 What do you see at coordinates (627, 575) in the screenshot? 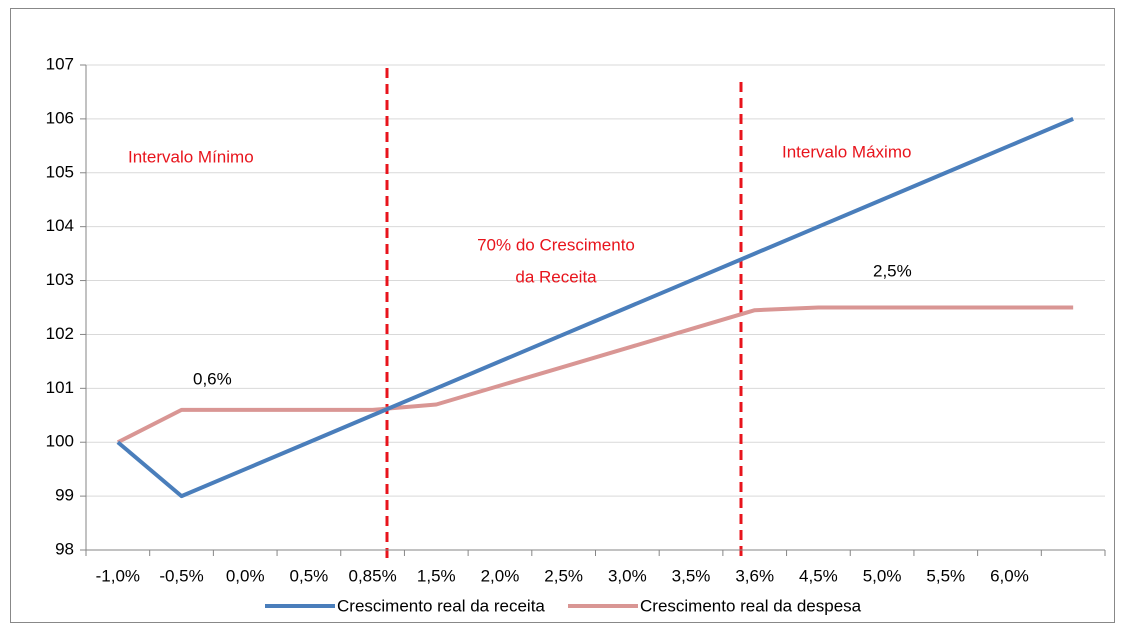
I see `x-tick-label: 3,0%` at bounding box center [627, 575].